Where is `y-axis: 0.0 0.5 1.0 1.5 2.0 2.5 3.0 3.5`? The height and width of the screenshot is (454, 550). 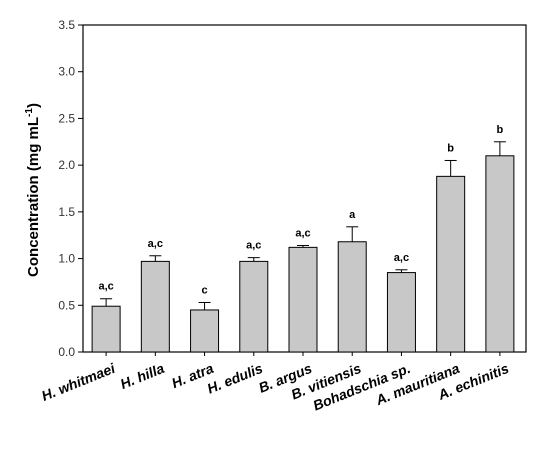 y-axis: 0.0 0.5 1.0 1.5 2.0 2.5 3.0 3.5 is located at coordinates (70, 188).